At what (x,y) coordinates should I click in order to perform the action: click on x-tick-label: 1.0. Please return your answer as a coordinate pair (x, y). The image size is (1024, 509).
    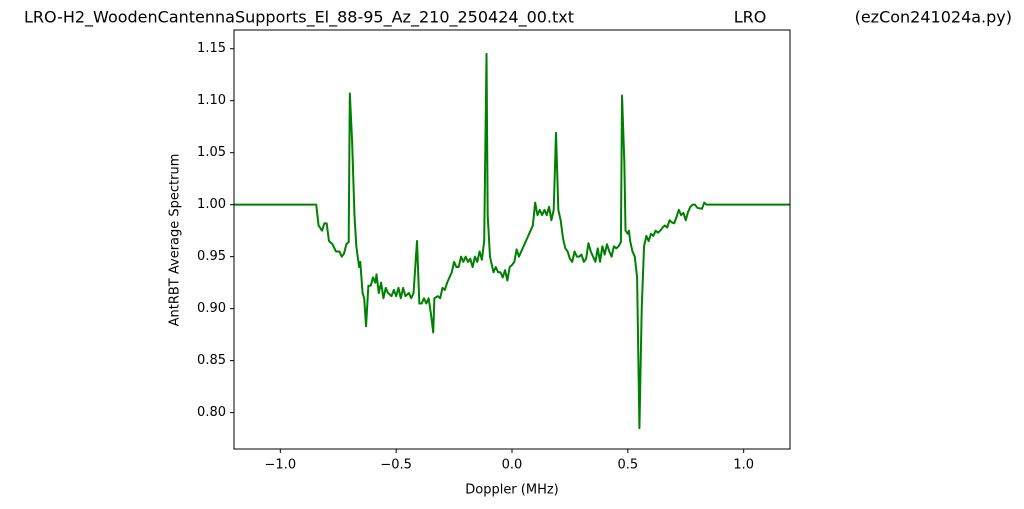
    Looking at the image, I should click on (743, 465).